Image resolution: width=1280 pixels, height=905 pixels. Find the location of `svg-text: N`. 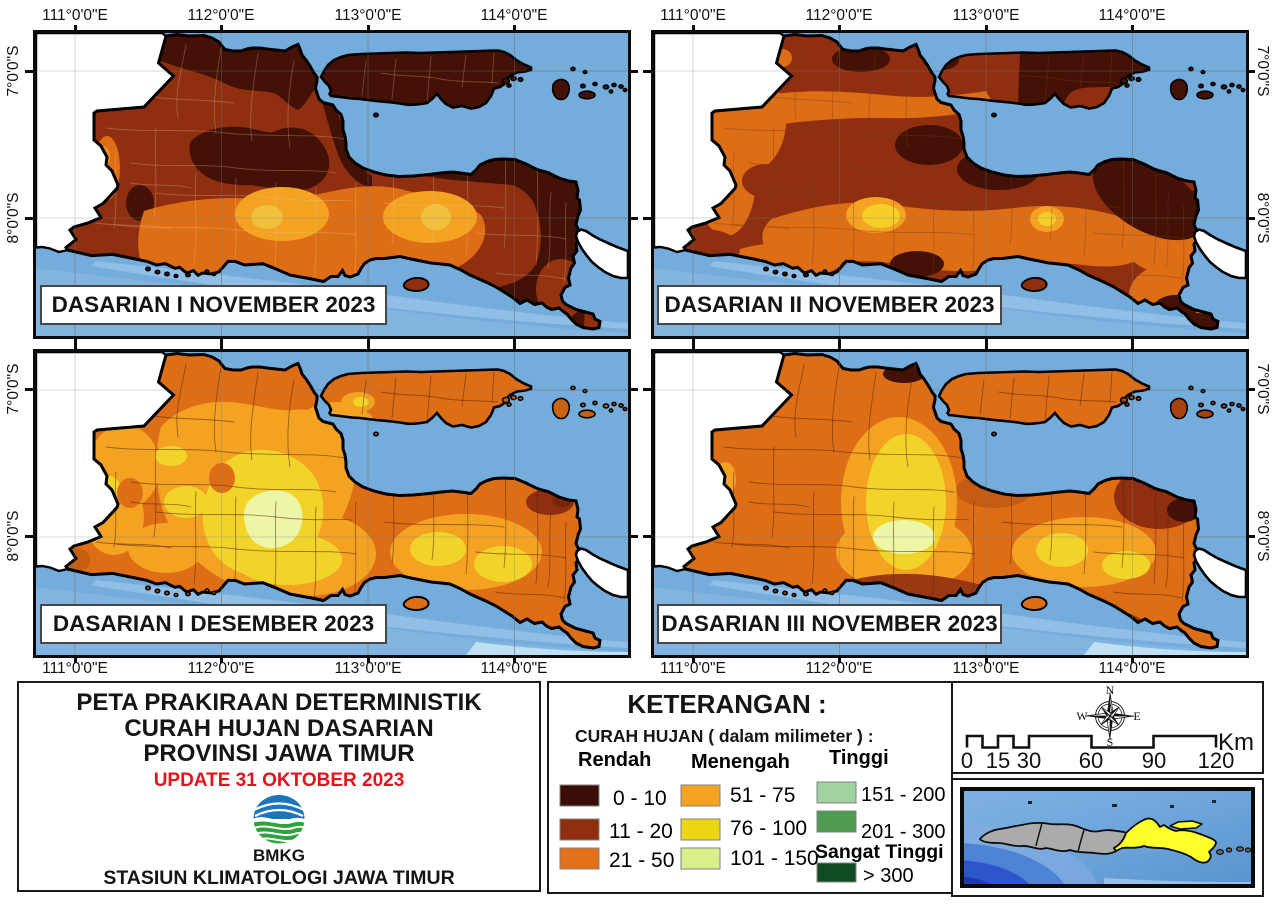

svg-text: N is located at coordinates (1110, 690).